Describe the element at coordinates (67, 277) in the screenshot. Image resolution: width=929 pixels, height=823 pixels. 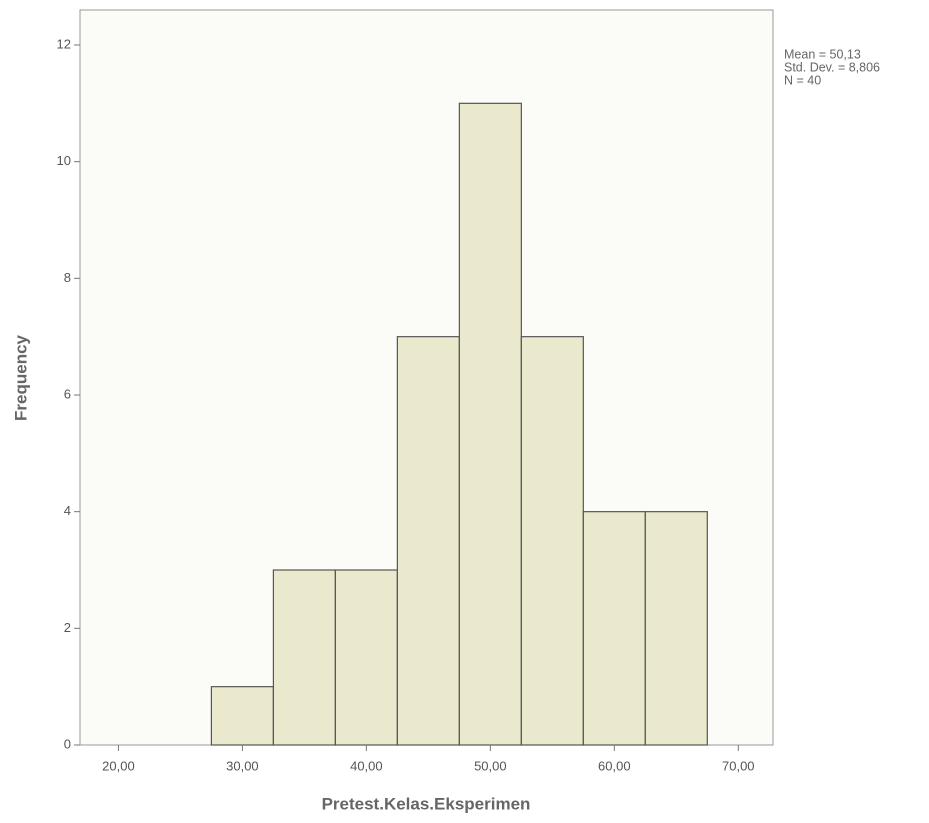
I see `y-tick-label: 8` at that location.